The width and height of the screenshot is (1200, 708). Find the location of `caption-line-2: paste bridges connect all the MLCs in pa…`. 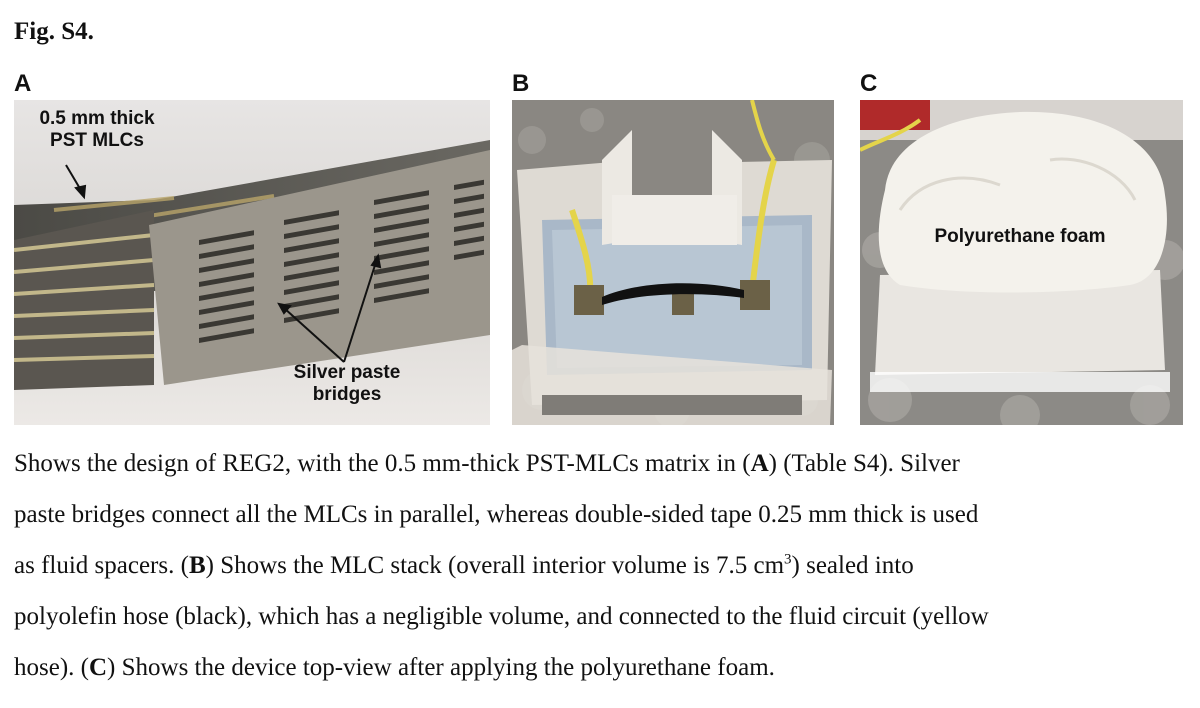

caption-line-2: paste bridges connect all the MLCs in pa… is located at coordinates (496, 514).